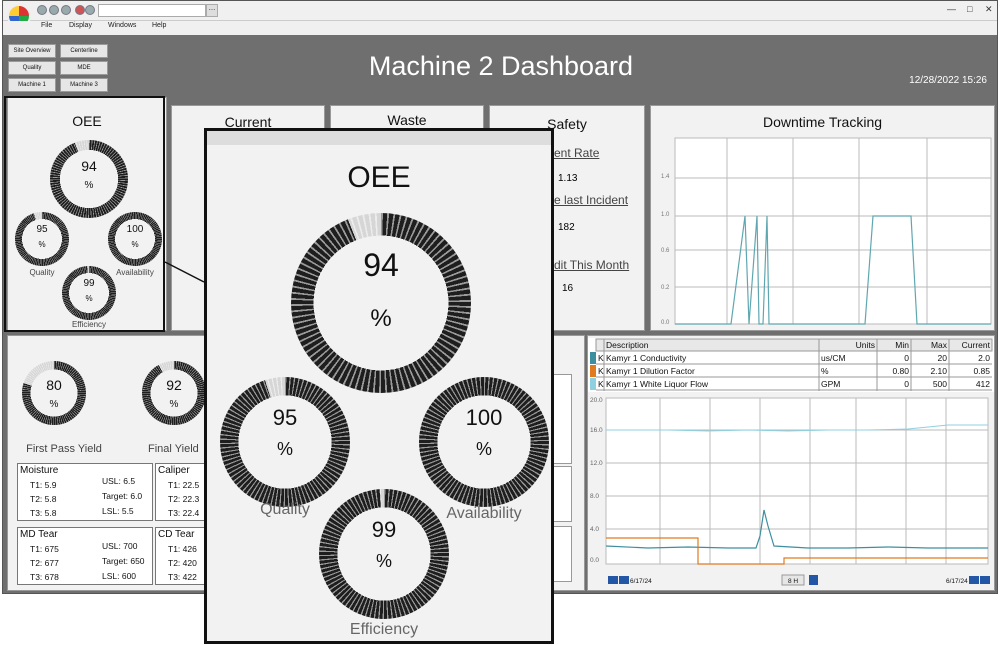 This screenshot has height=645, width=1000. Describe the element at coordinates (577, 153) in the screenshot. I see `incident-rate-link: ent Rate` at that location.